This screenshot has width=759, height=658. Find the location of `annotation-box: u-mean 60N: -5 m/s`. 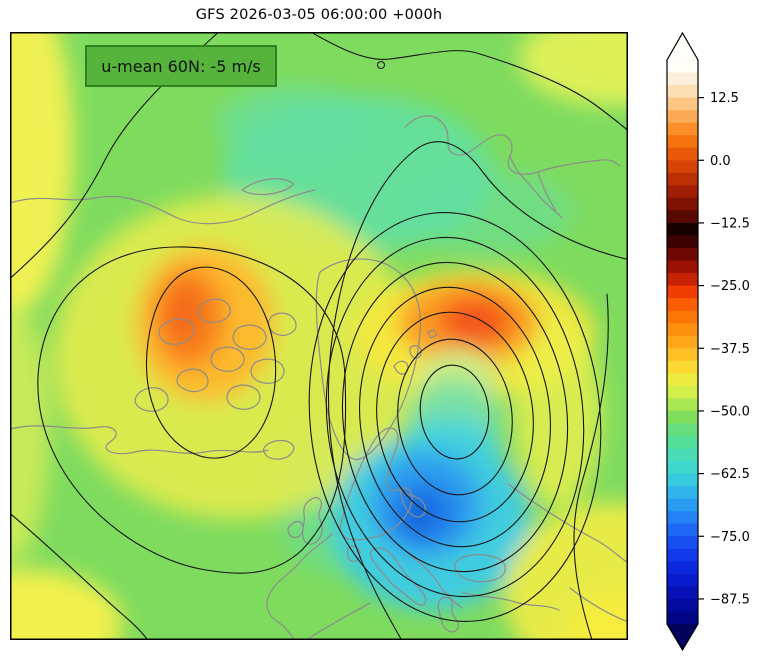

annotation-box: u-mean 60N: -5 m/s is located at coordinates (181, 66).